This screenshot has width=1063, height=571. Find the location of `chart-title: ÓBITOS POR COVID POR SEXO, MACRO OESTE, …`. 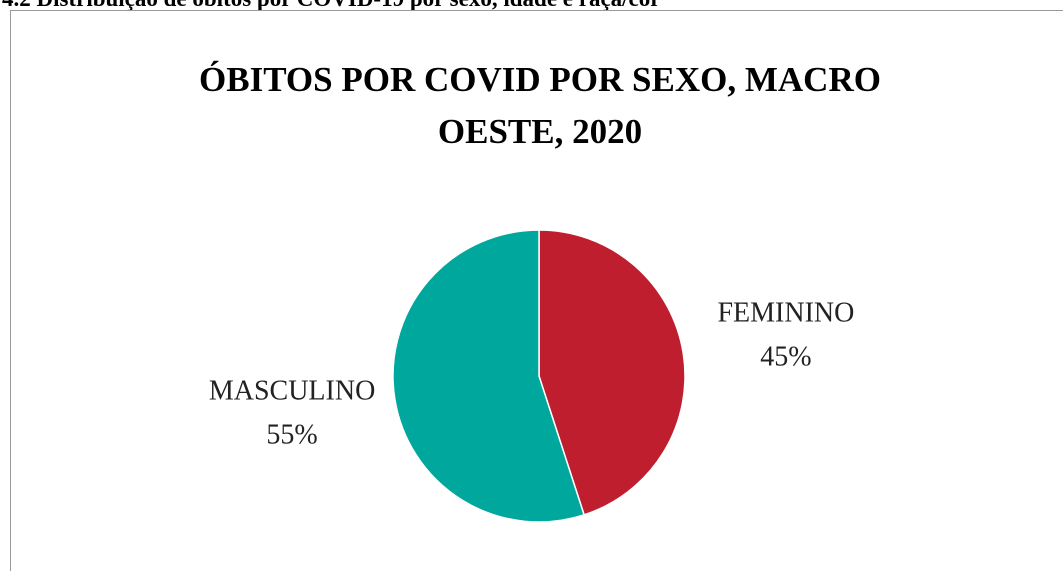

chart-title: ÓBITOS POR COVID POR SEXO, MACRO OESTE, … is located at coordinates (540, 105).